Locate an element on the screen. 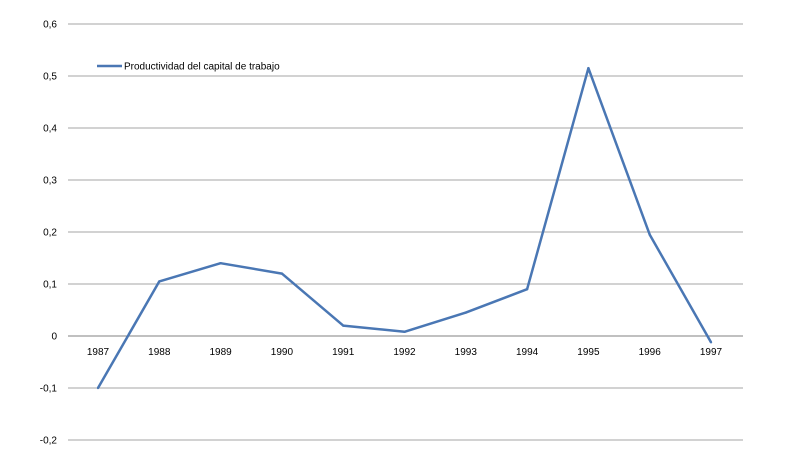  x-tick-label: 1990 is located at coordinates (282, 352).